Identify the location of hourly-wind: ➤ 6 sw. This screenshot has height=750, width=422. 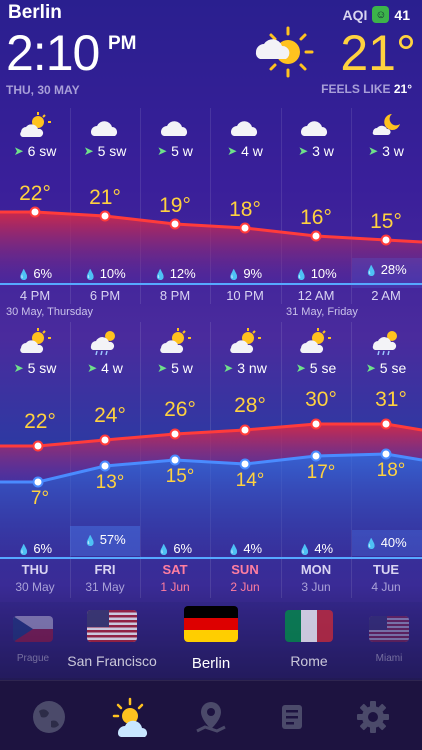
(35, 151).